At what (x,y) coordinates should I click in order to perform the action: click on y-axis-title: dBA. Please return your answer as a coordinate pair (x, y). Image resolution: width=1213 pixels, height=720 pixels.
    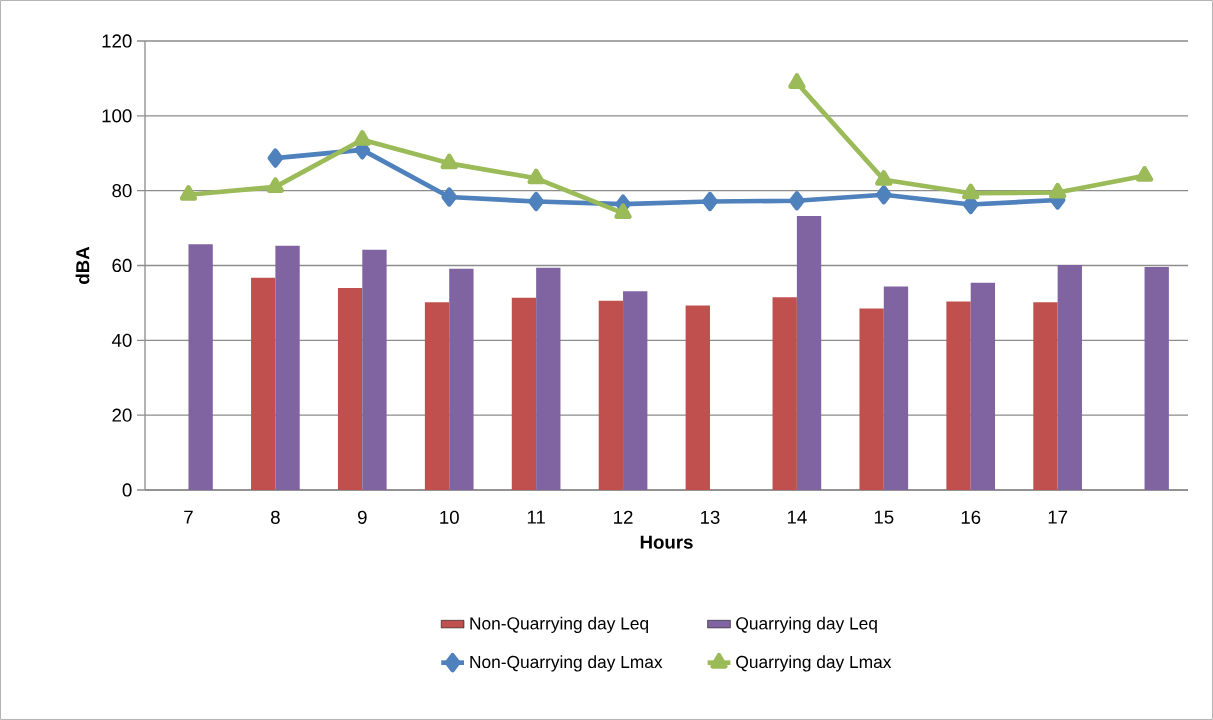
    Looking at the image, I should click on (82, 265).